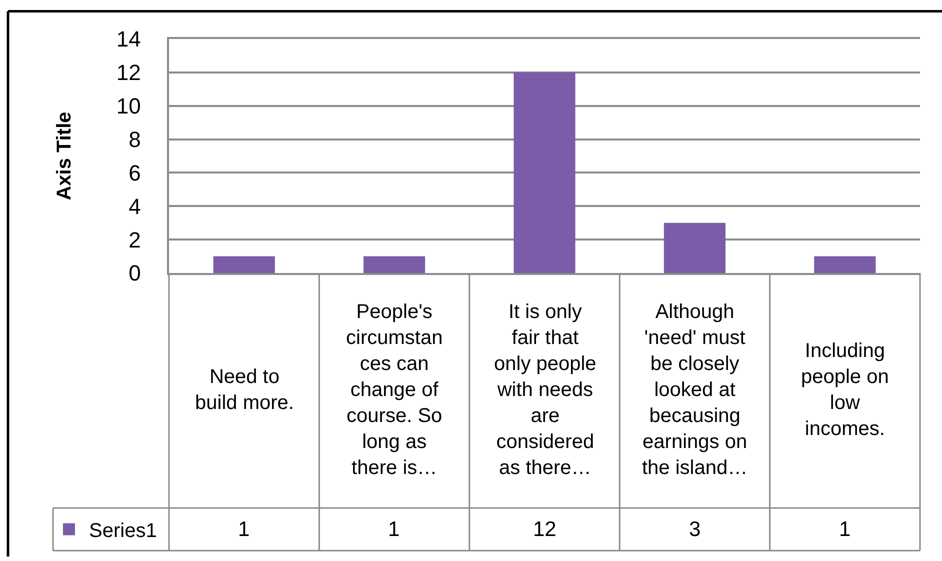 The width and height of the screenshot is (942, 561). I want to click on y-tick-label: 2, so click(134, 239).